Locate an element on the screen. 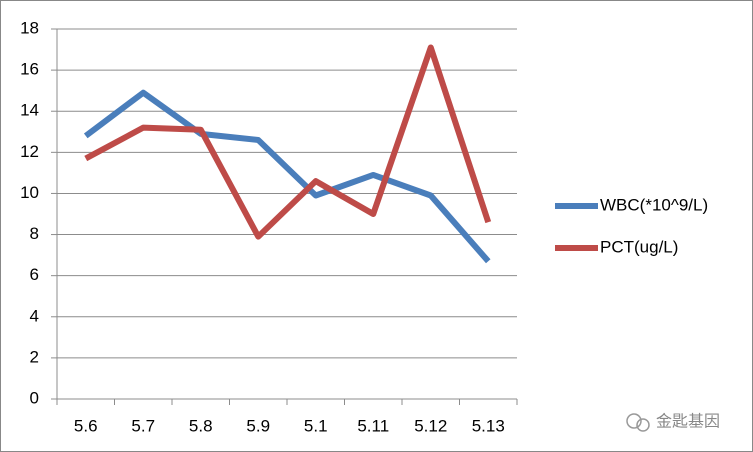  x-tick-label: 5.12 is located at coordinates (430, 425).